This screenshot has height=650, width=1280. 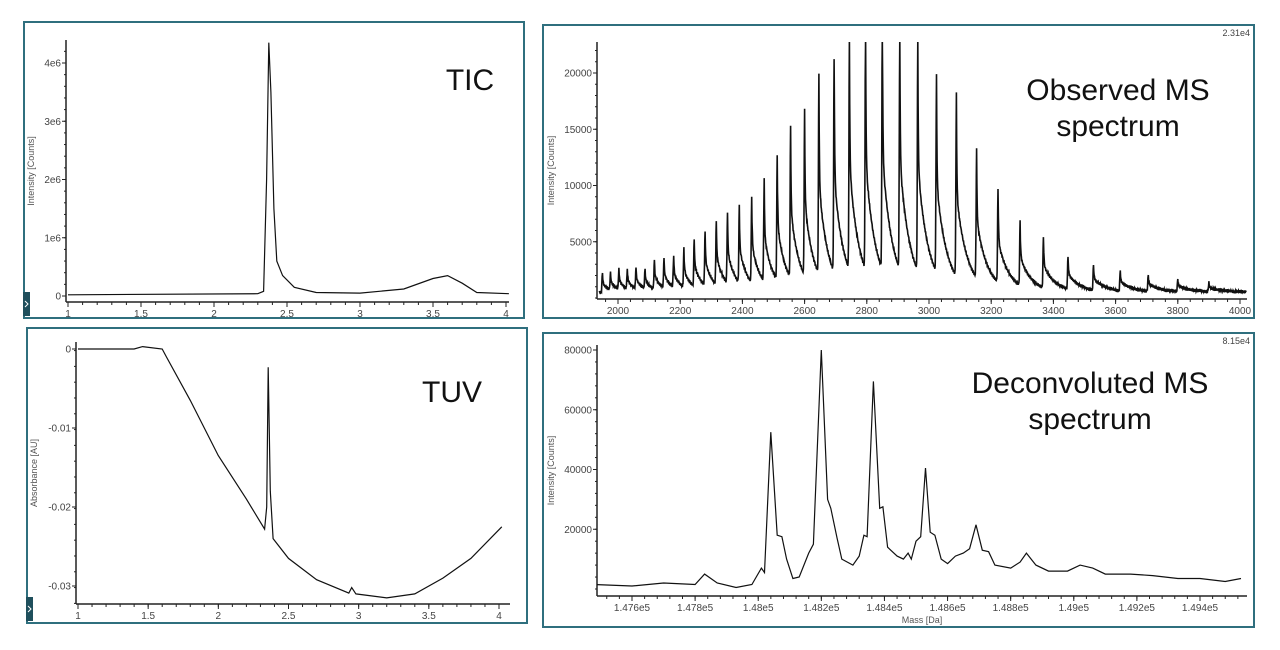 What do you see at coordinates (929, 311) in the screenshot?
I see `x-tick-label: 3000` at bounding box center [929, 311].